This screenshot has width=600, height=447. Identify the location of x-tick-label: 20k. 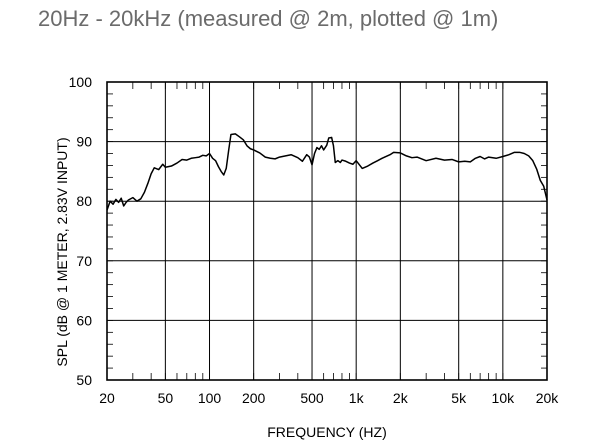
(548, 398).